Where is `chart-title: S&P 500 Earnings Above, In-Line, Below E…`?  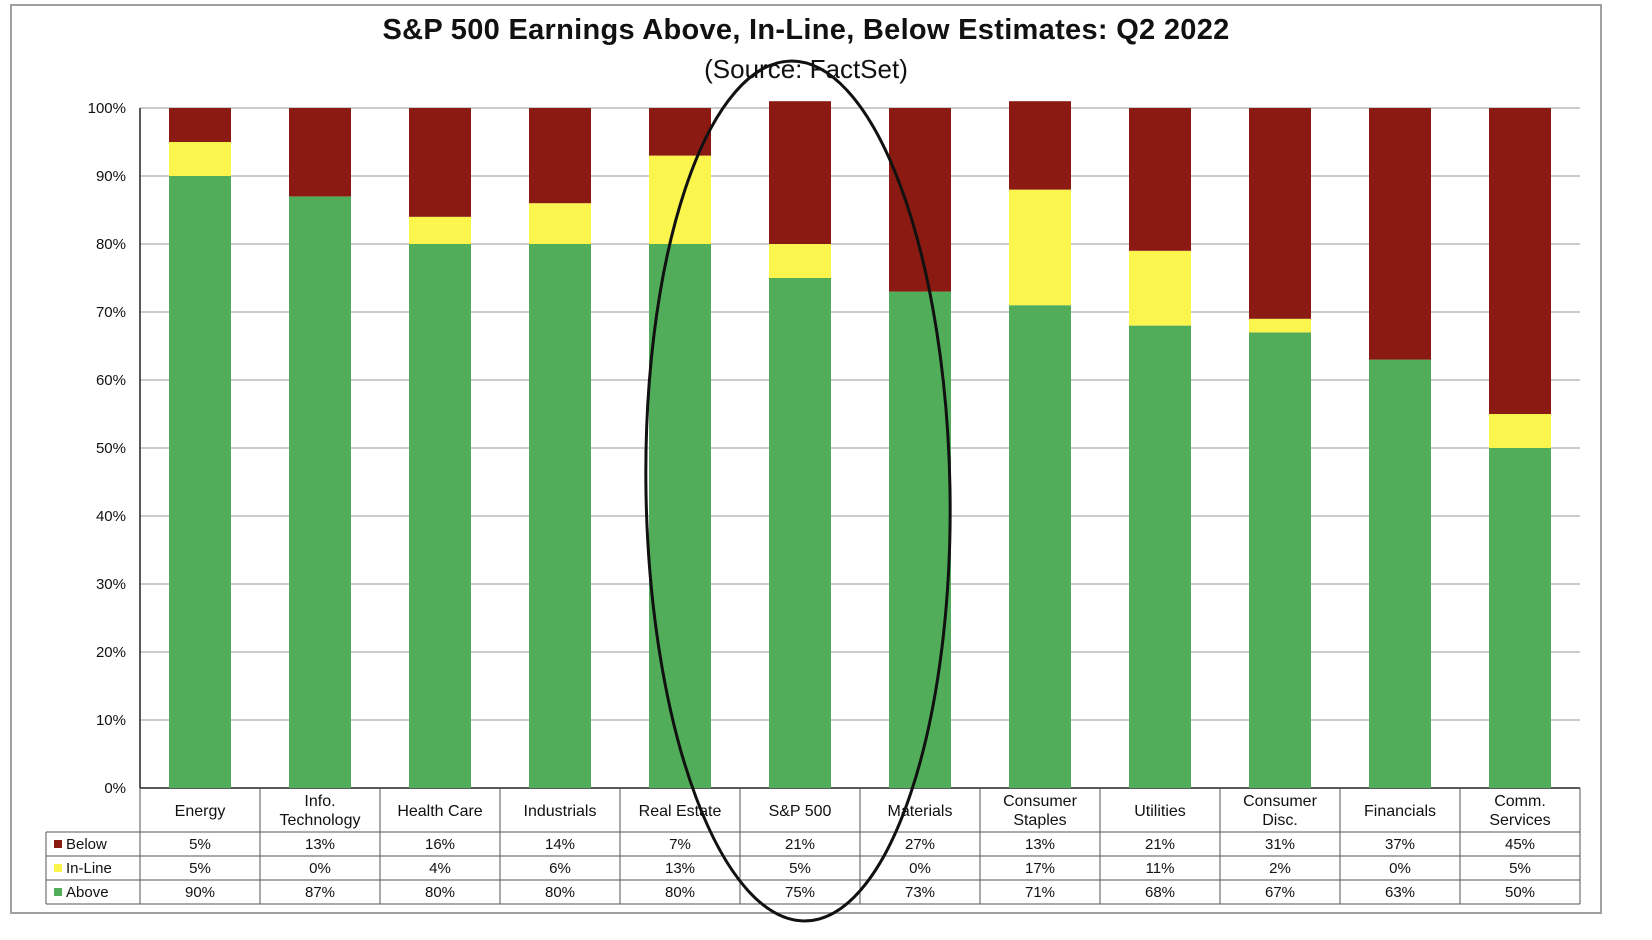 chart-title: S&P 500 Earnings Above, In-Line, Below E… is located at coordinates (806, 30).